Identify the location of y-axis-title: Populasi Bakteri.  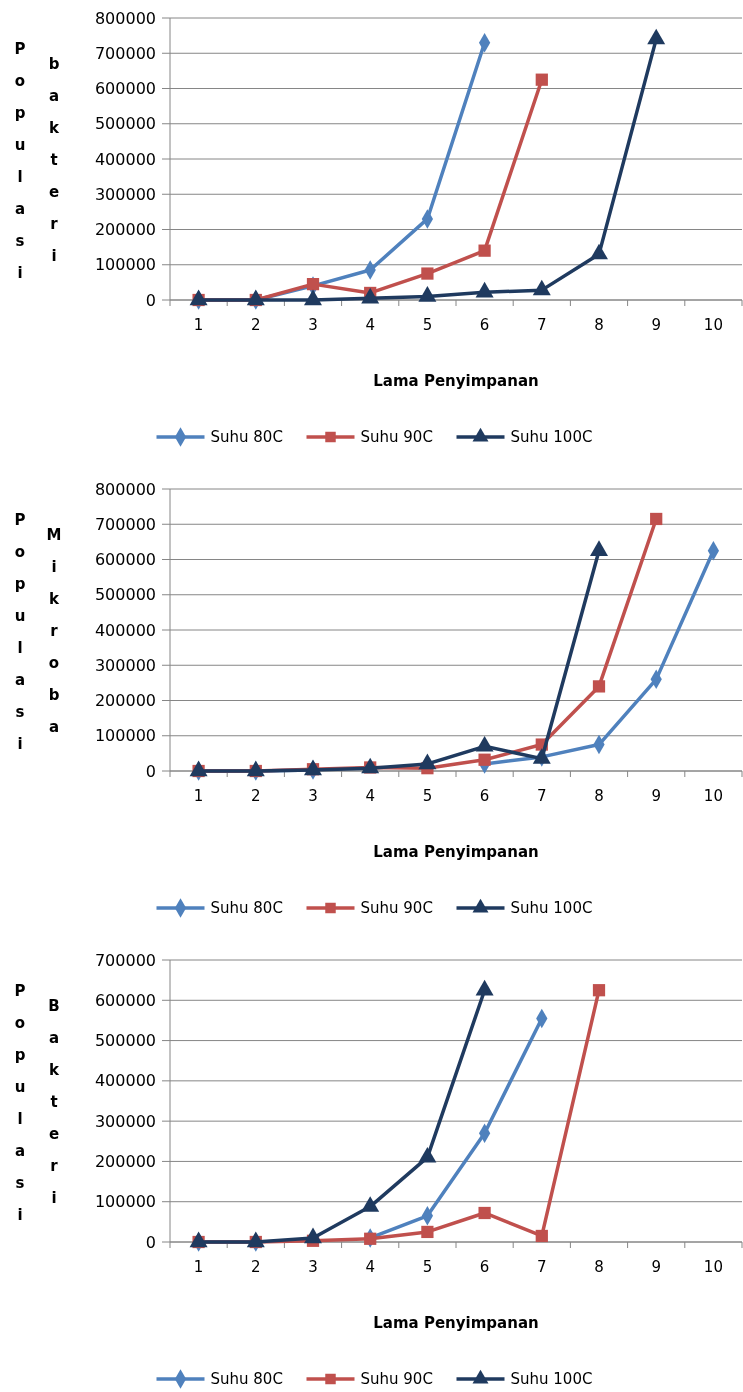
(37, 1110).